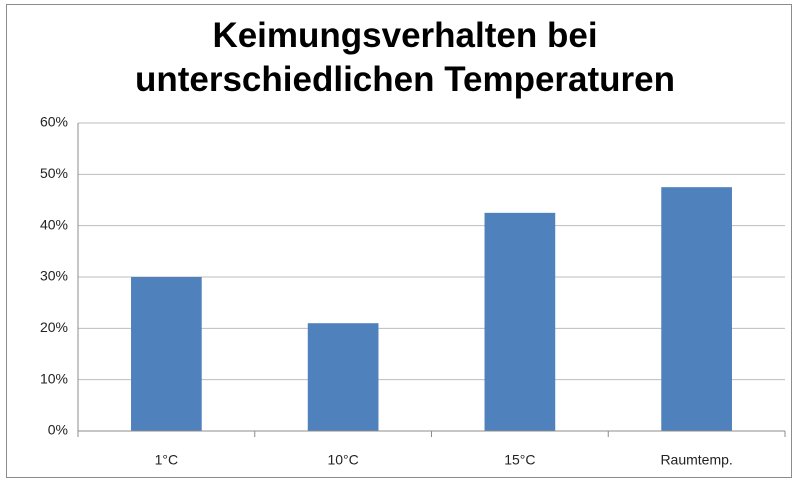  Describe the element at coordinates (54, 378) in the screenshot. I see `y-tick-label: 10%` at that location.